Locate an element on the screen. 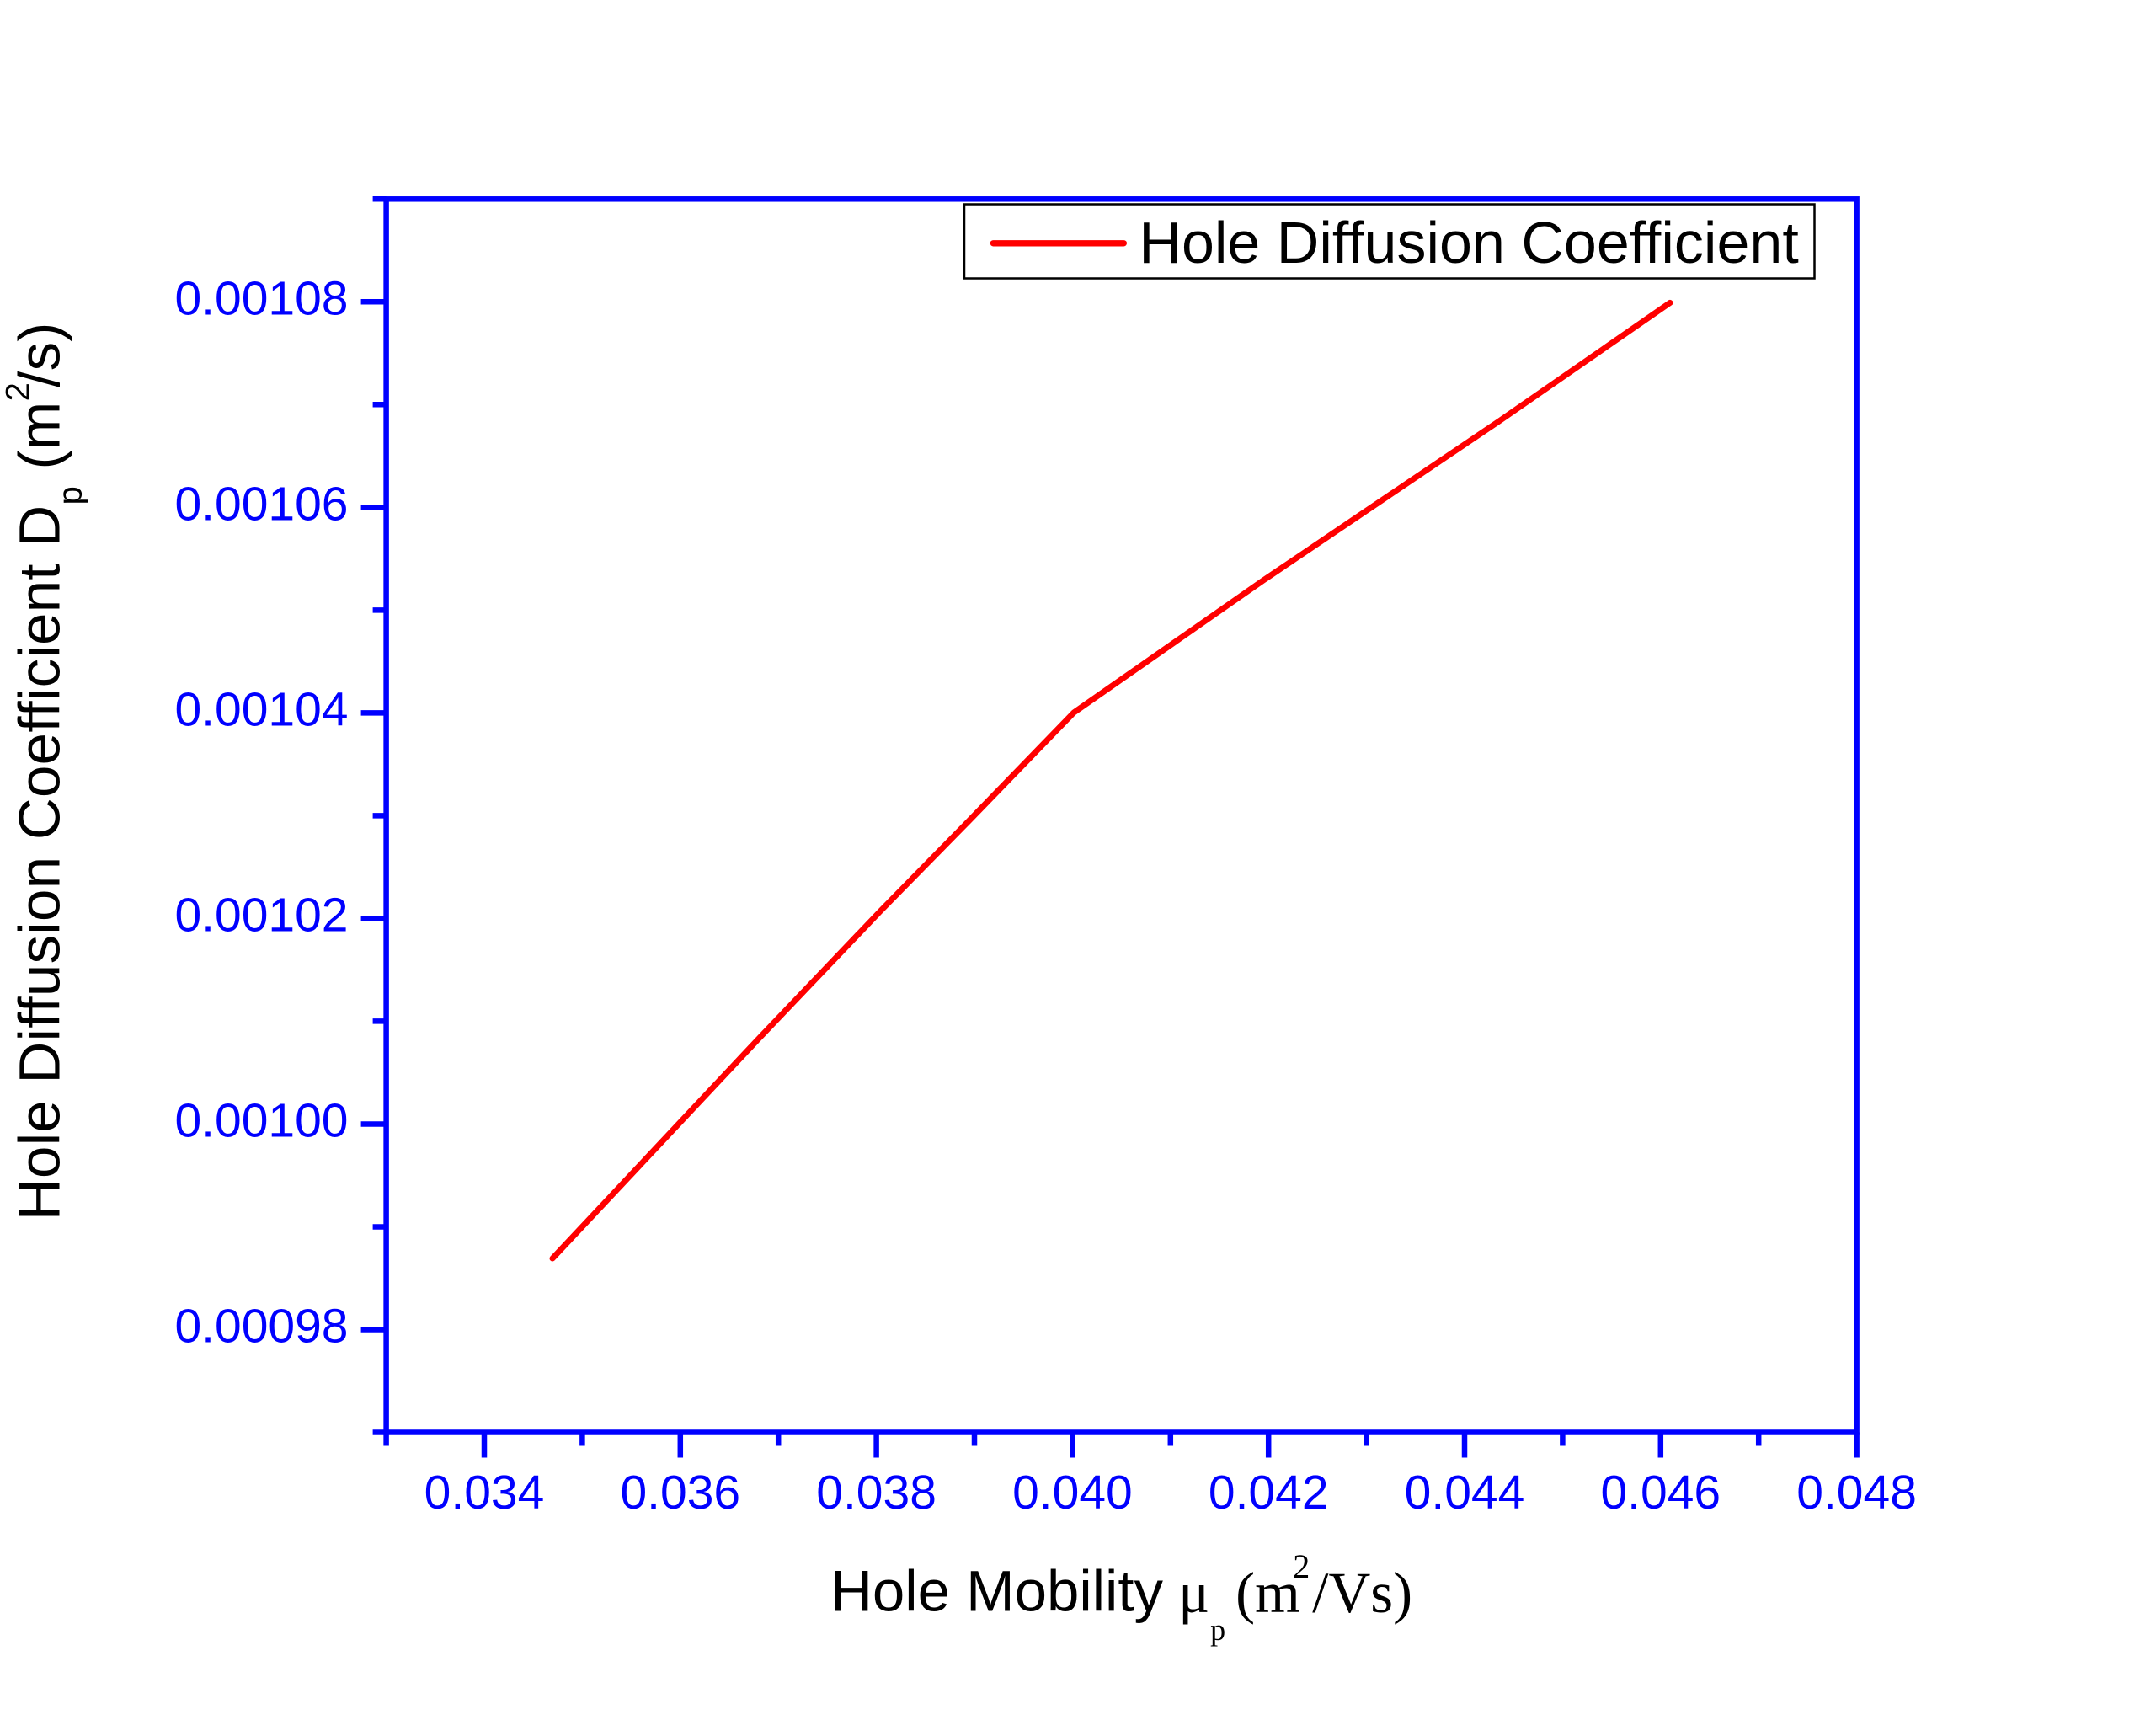 This screenshot has width=2156, height=1720. svg-text: /Vs) is located at coordinates (1362, 1593).